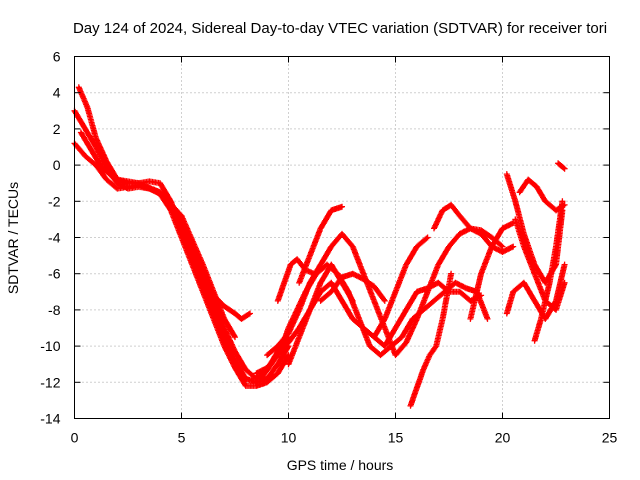 The image size is (640, 480). Describe the element at coordinates (57, 165) in the screenshot. I see `y-tick-label: 0` at that location.